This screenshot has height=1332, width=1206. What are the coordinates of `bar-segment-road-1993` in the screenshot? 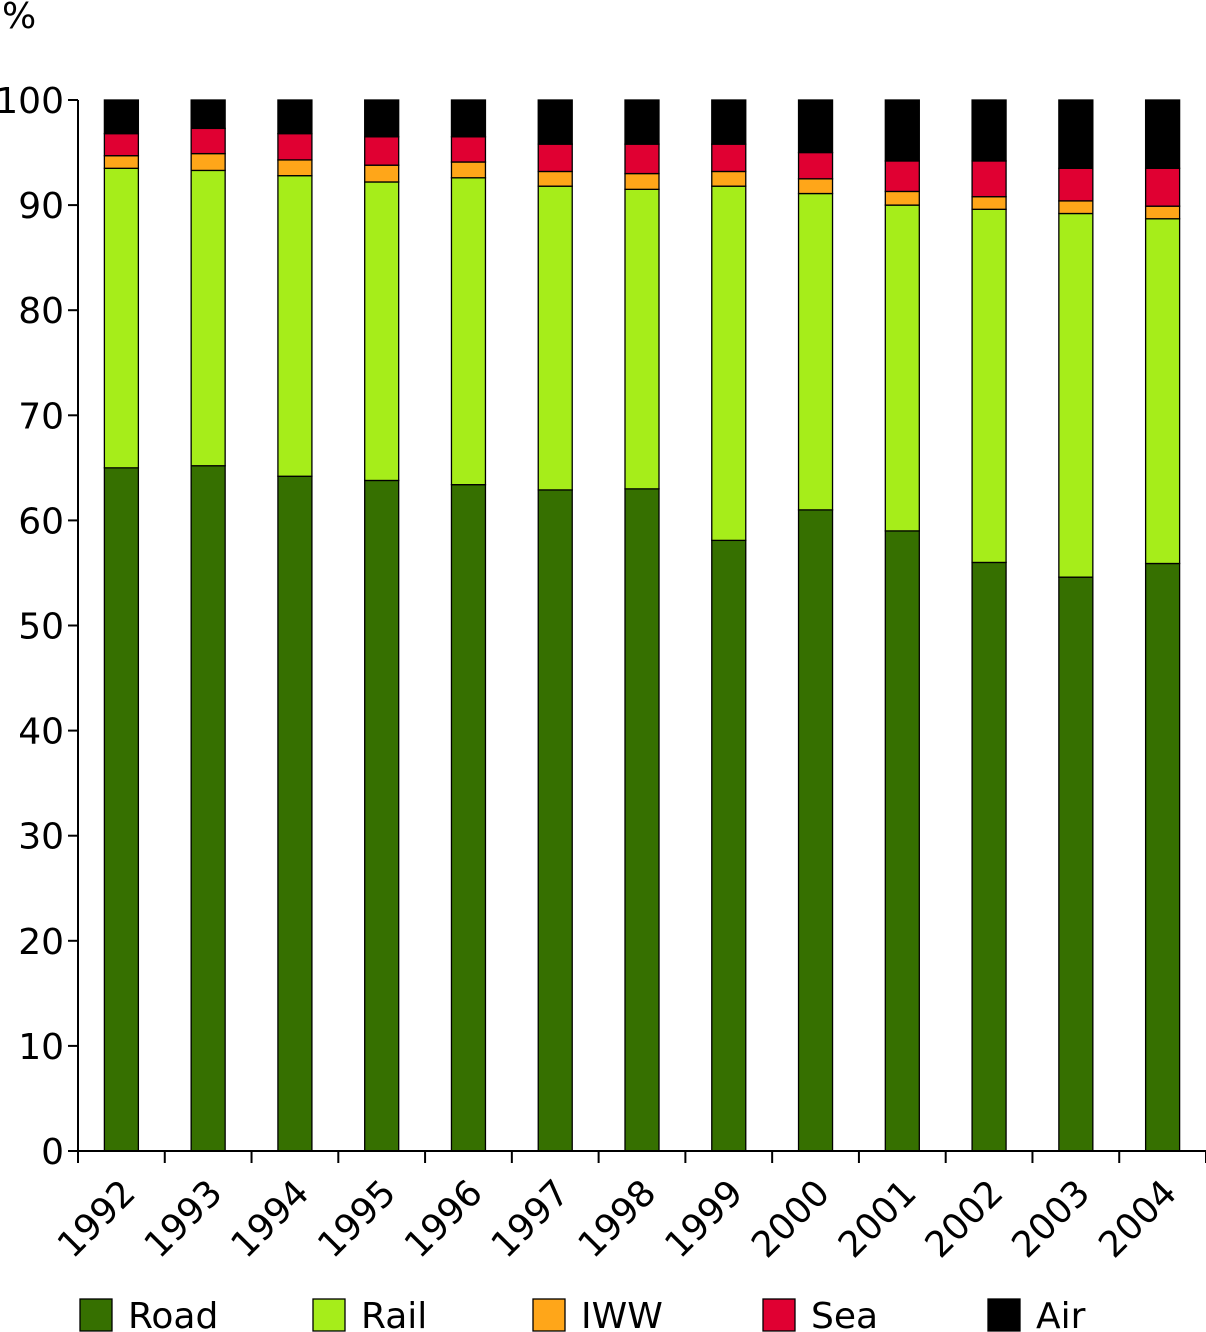 It's located at (208, 808).